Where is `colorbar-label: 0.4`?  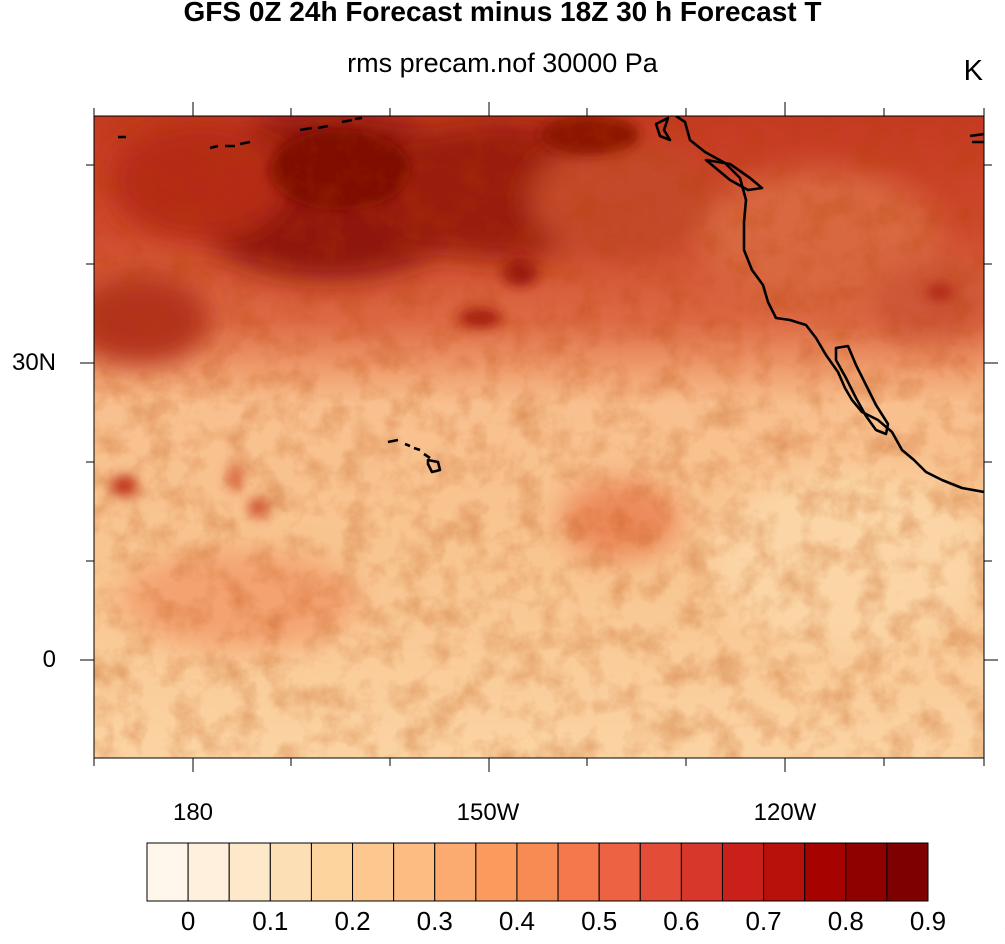
colorbar-label: 0.4 is located at coordinates (517, 921).